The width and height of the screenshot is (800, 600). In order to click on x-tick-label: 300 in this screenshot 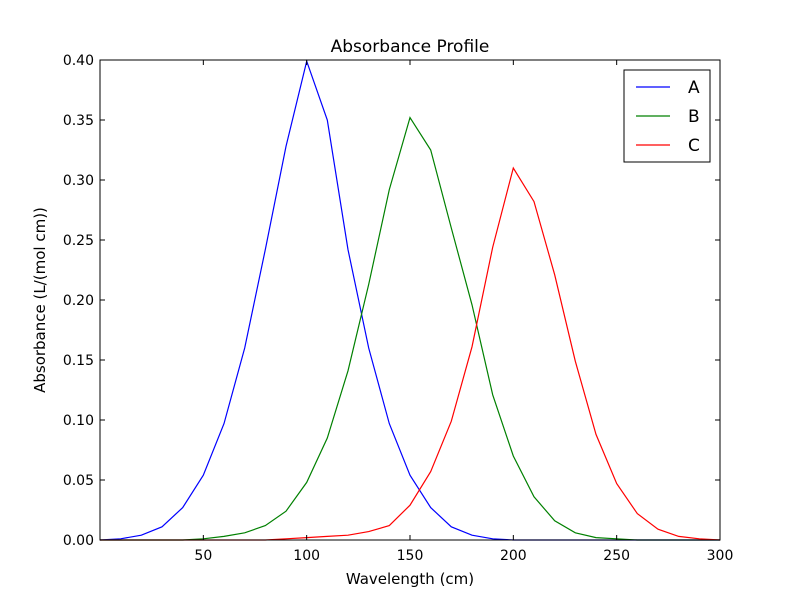, I will do `click(720, 556)`.